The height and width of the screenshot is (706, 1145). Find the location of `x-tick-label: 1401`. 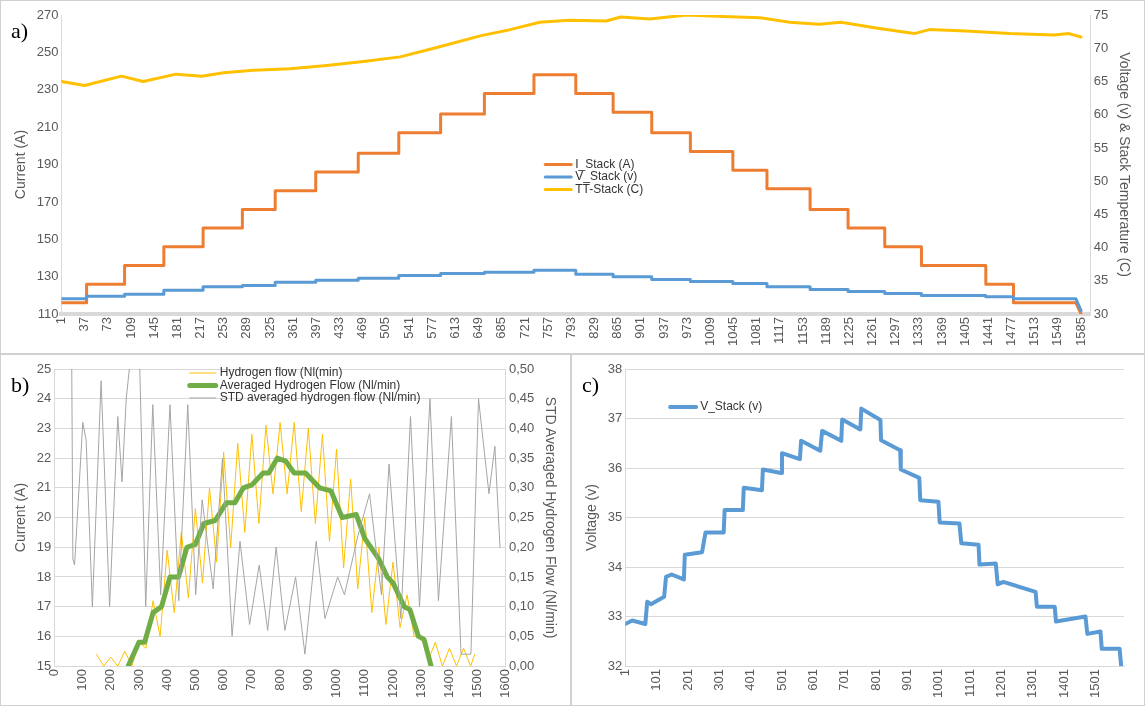

x-tick-label: 1401 is located at coordinates (1063, 683).